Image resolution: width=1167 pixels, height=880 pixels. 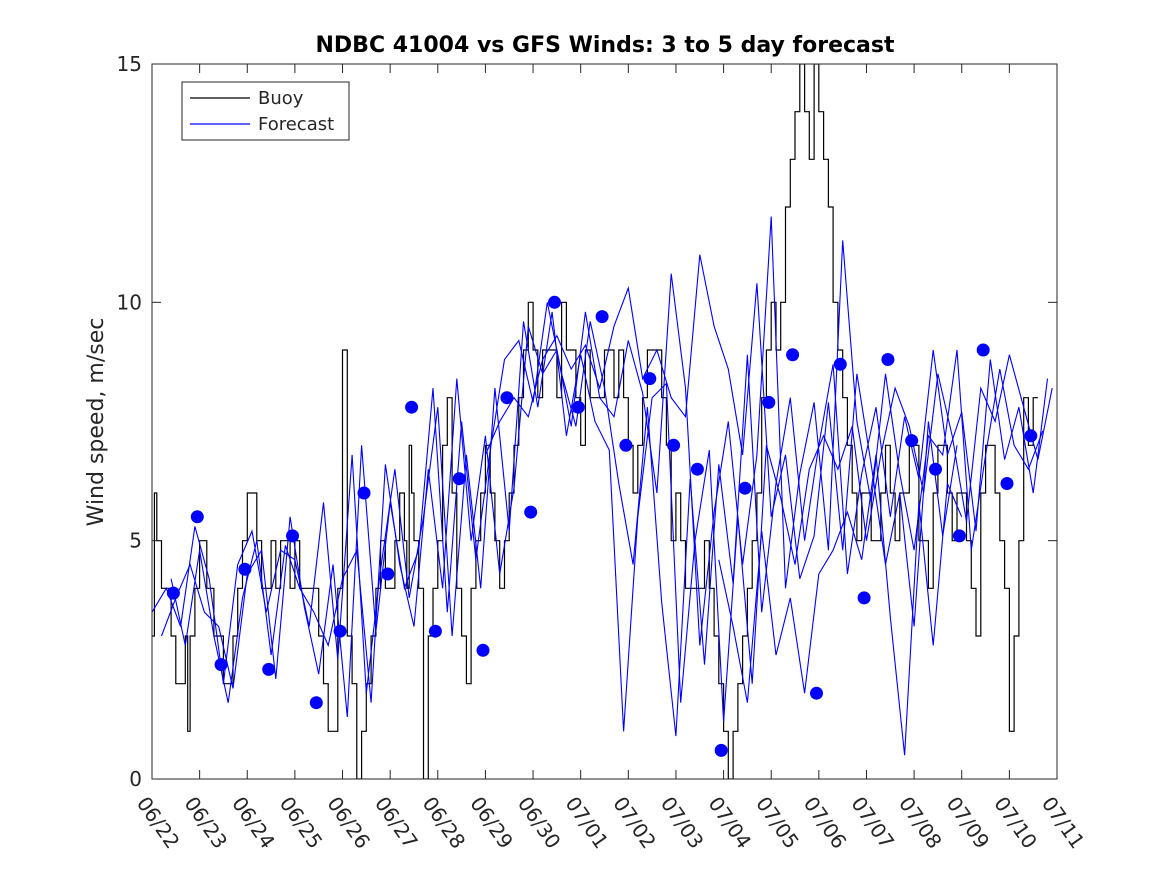 What do you see at coordinates (129, 64) in the screenshot?
I see `y-tick-label: 15` at bounding box center [129, 64].